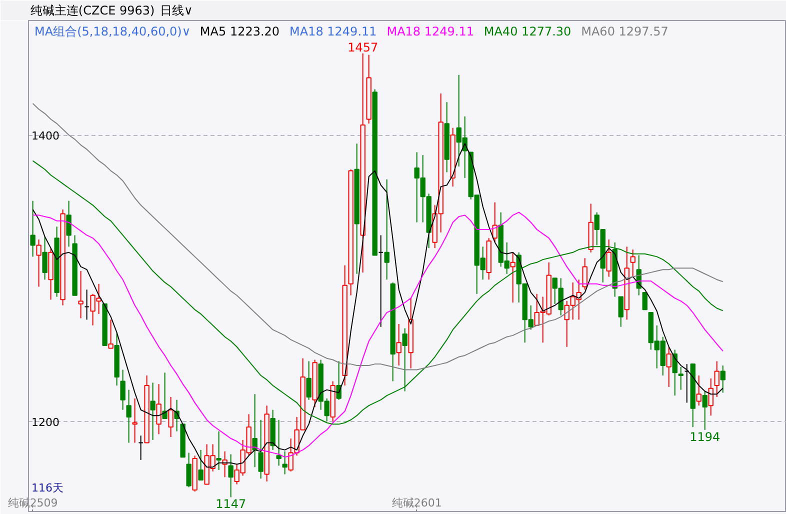  What do you see at coordinates (705, 437) in the screenshot?
I see `annotation: 1194` at bounding box center [705, 437].